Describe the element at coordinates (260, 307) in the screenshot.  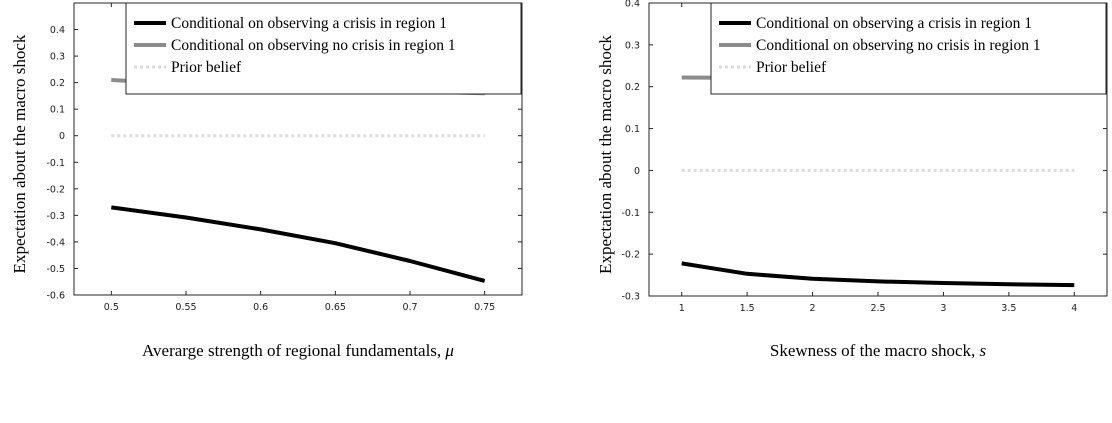
I see `x-tick-label: 0.6` at that location.